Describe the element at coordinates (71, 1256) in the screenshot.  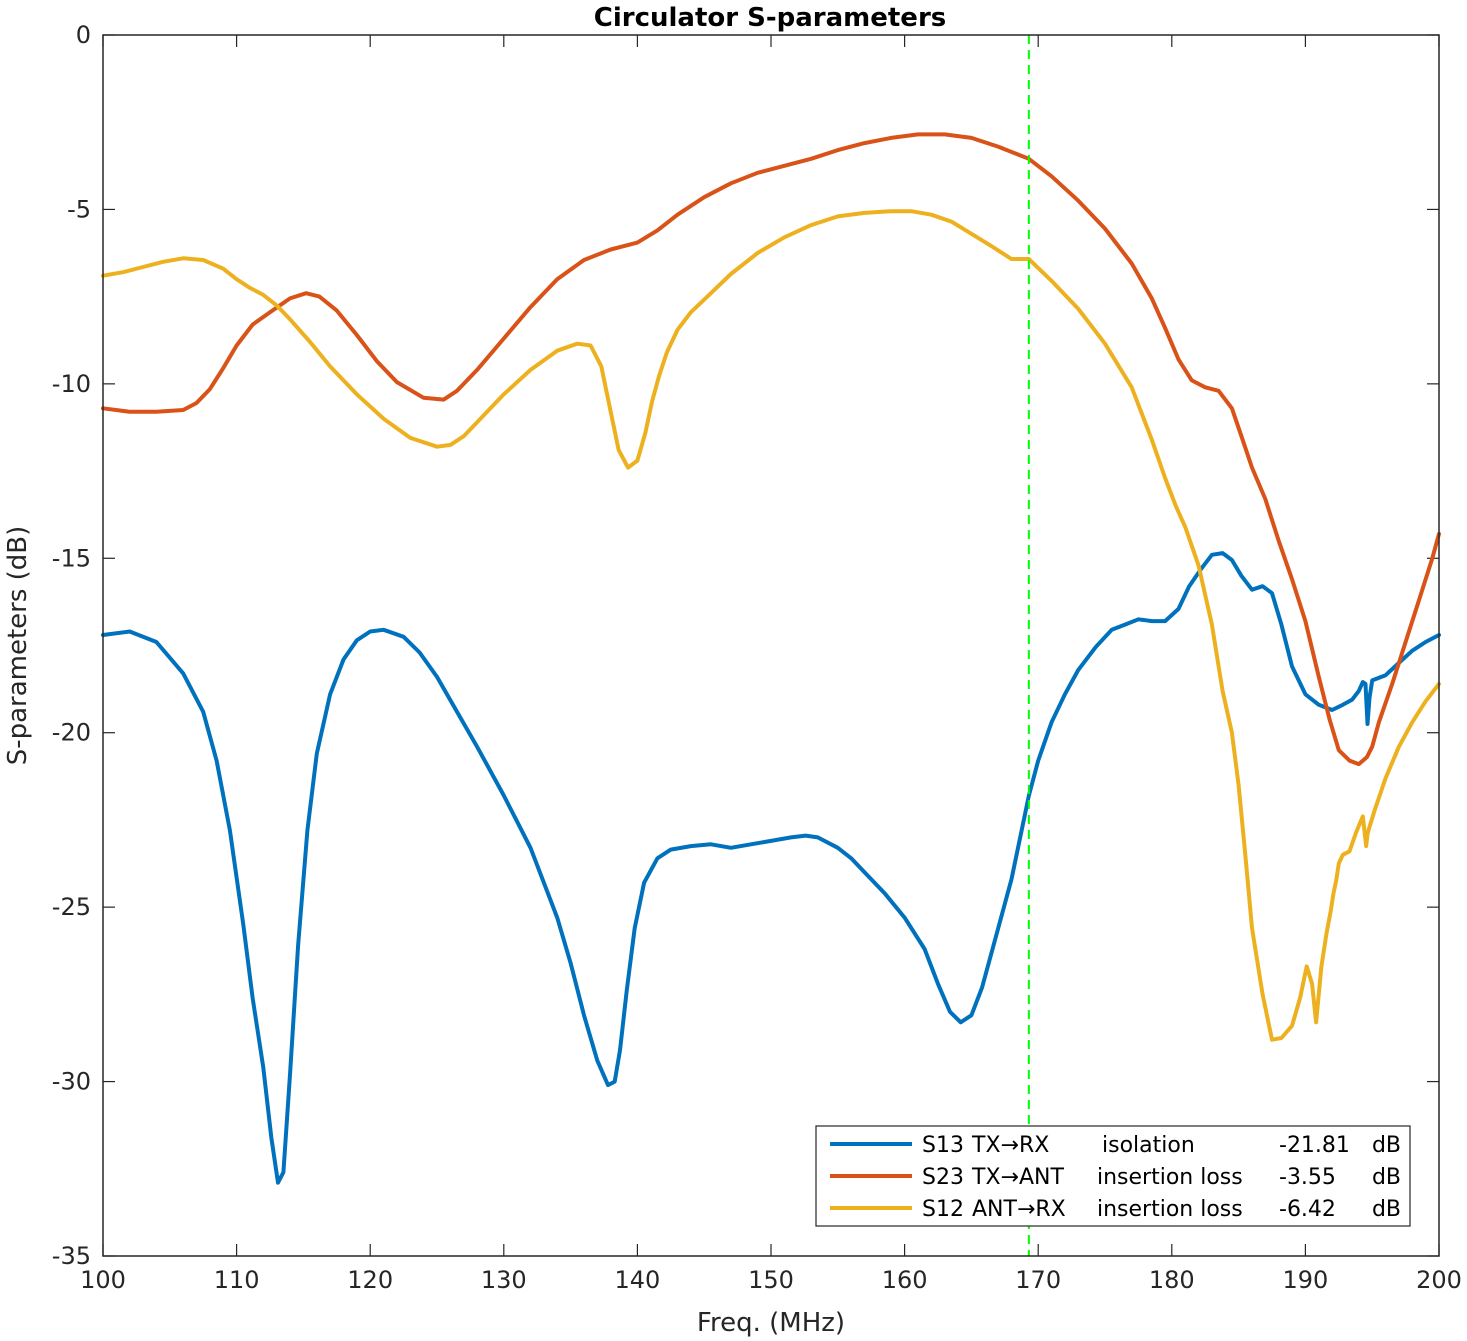
I see `y-tick-label: -35` at that location.